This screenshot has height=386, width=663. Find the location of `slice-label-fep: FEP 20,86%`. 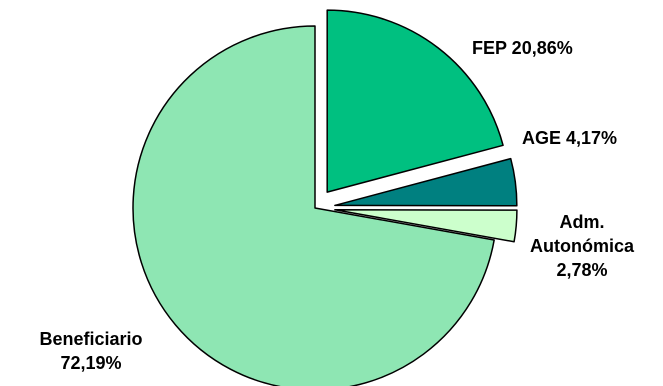

slice-label-fep: FEP 20,86% is located at coordinates (522, 48).